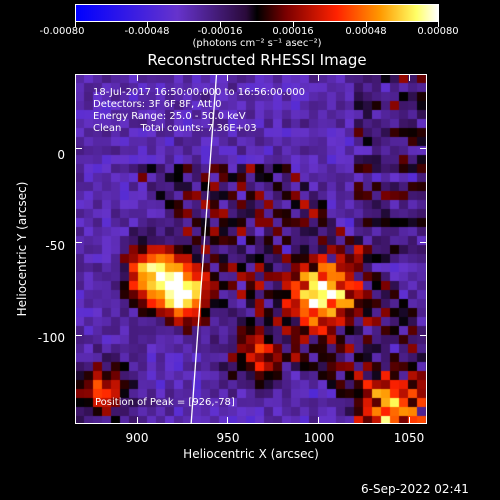 This screenshot has height=500, width=500. I want to click on info-detectors: Detectors: 3F 6F 8F, Att 0, so click(157, 104).